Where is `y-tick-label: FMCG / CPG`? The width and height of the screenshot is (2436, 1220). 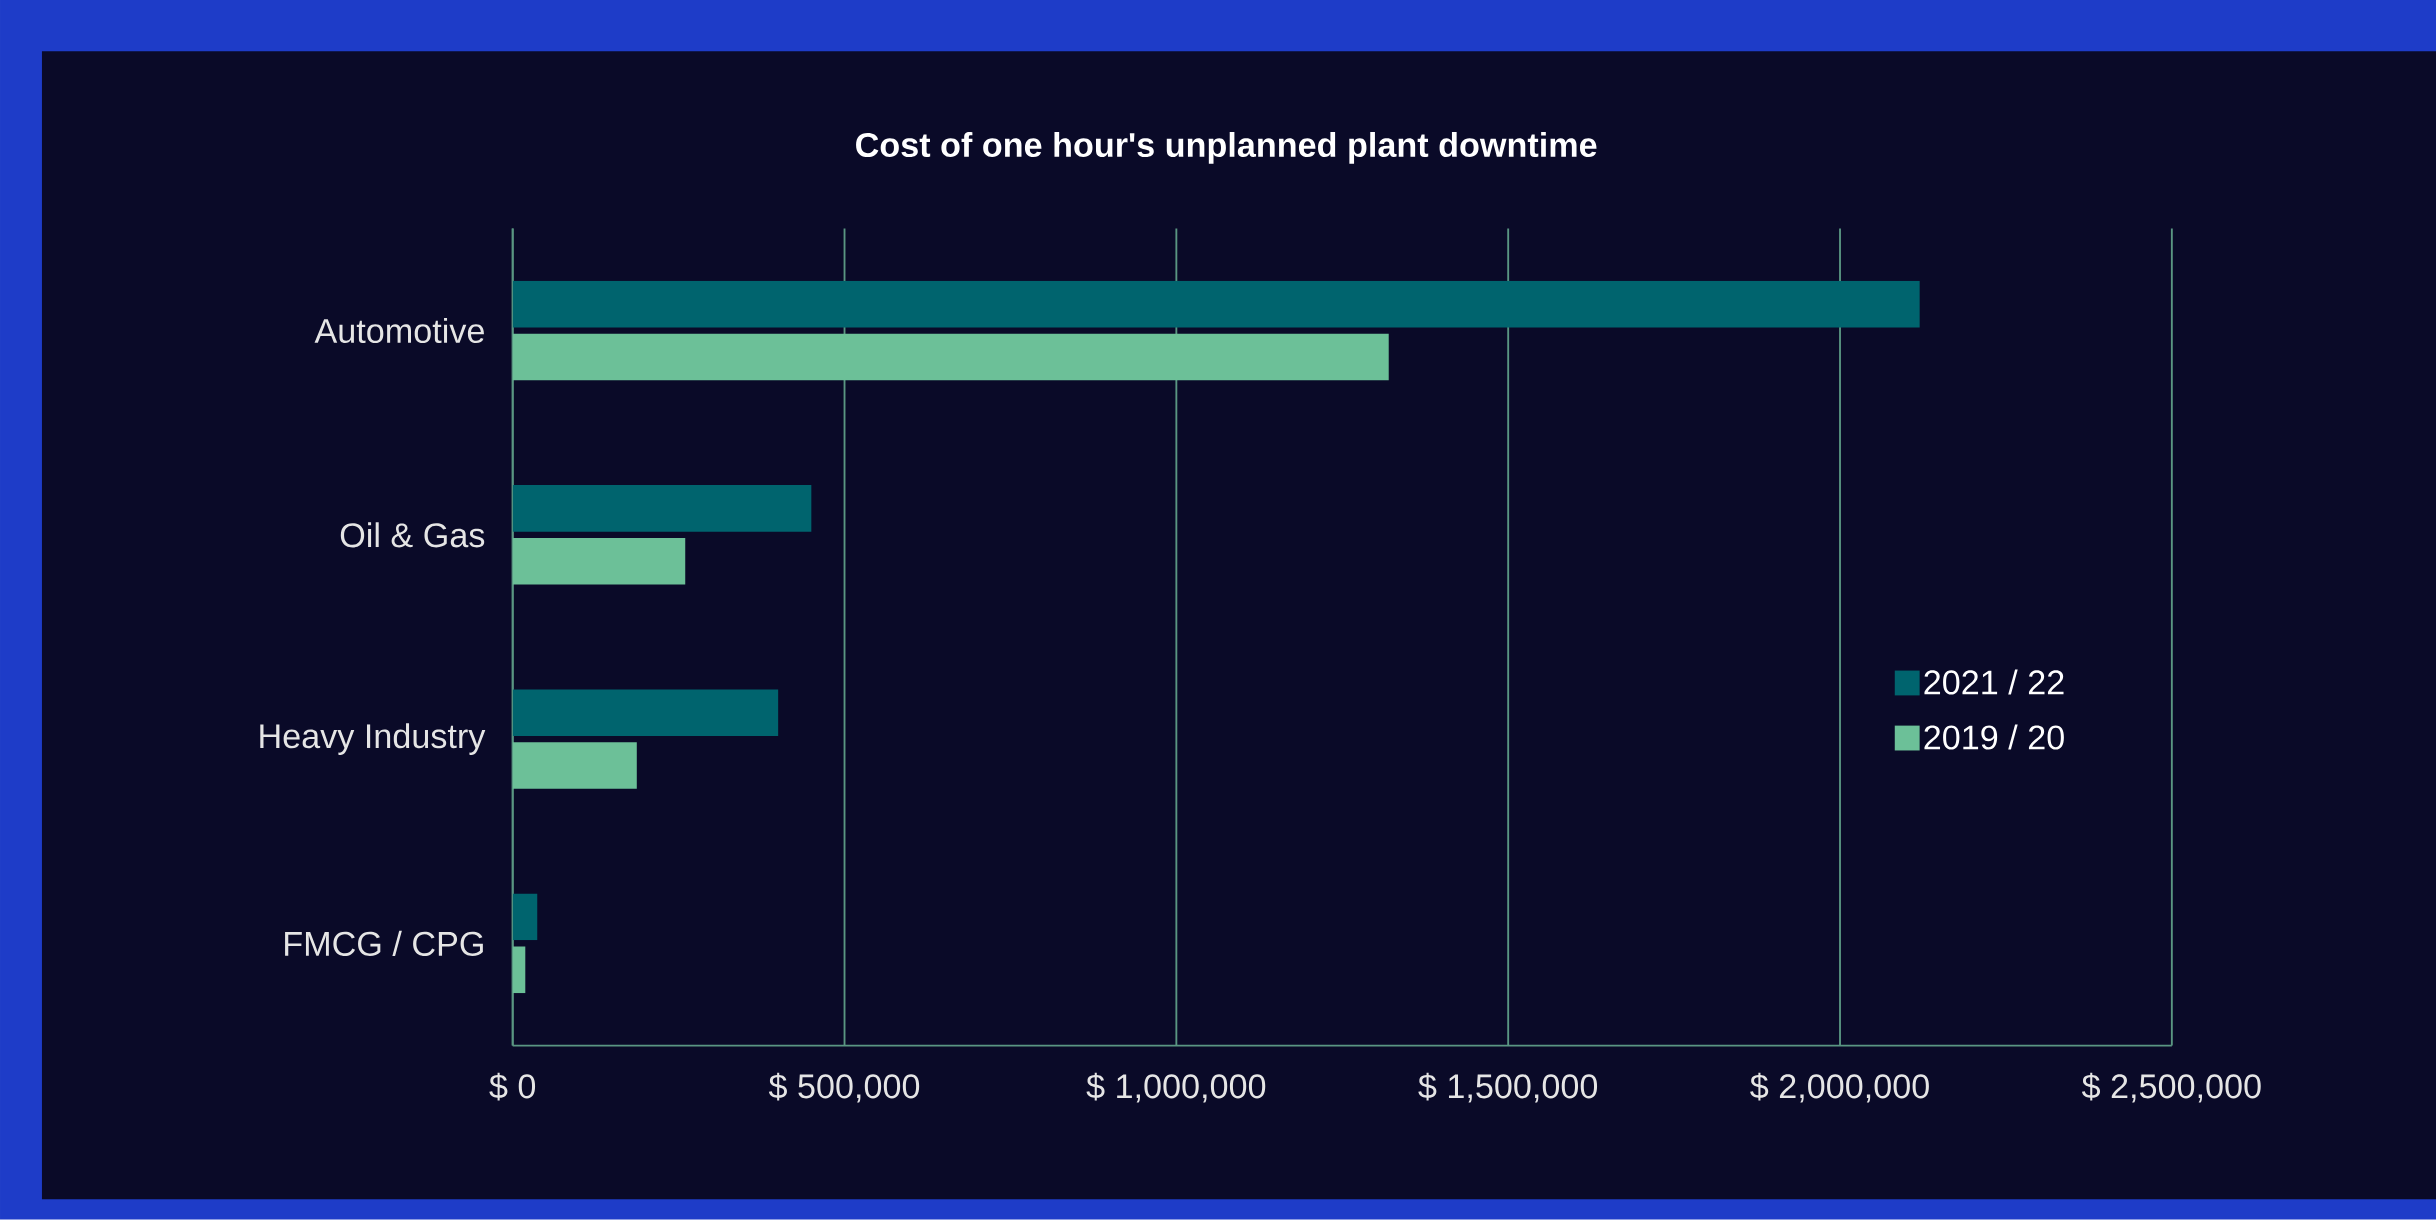 y-tick-label: FMCG / CPG is located at coordinates (384, 944).